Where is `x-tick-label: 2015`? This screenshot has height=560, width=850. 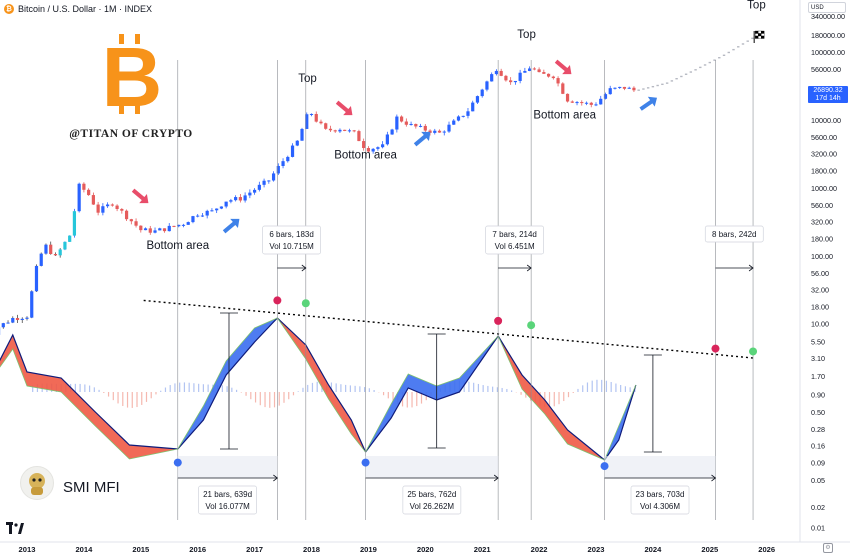
x-tick-label: 2015 is located at coordinates (141, 549).